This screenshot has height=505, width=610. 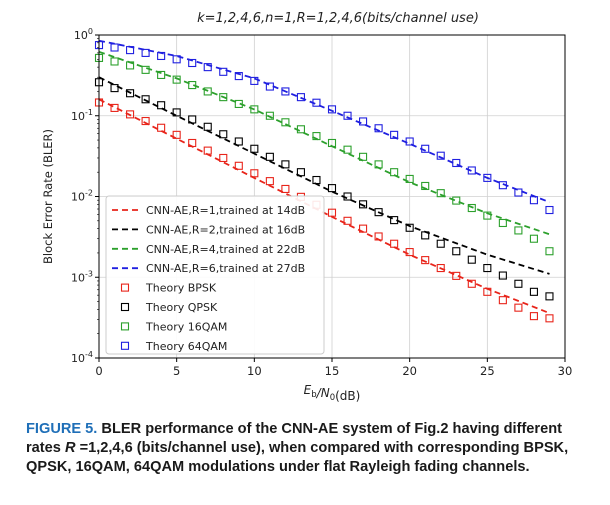 What do you see at coordinates (70, 448) in the screenshot?
I see `caption-r-symbol: R` at bounding box center [70, 448].